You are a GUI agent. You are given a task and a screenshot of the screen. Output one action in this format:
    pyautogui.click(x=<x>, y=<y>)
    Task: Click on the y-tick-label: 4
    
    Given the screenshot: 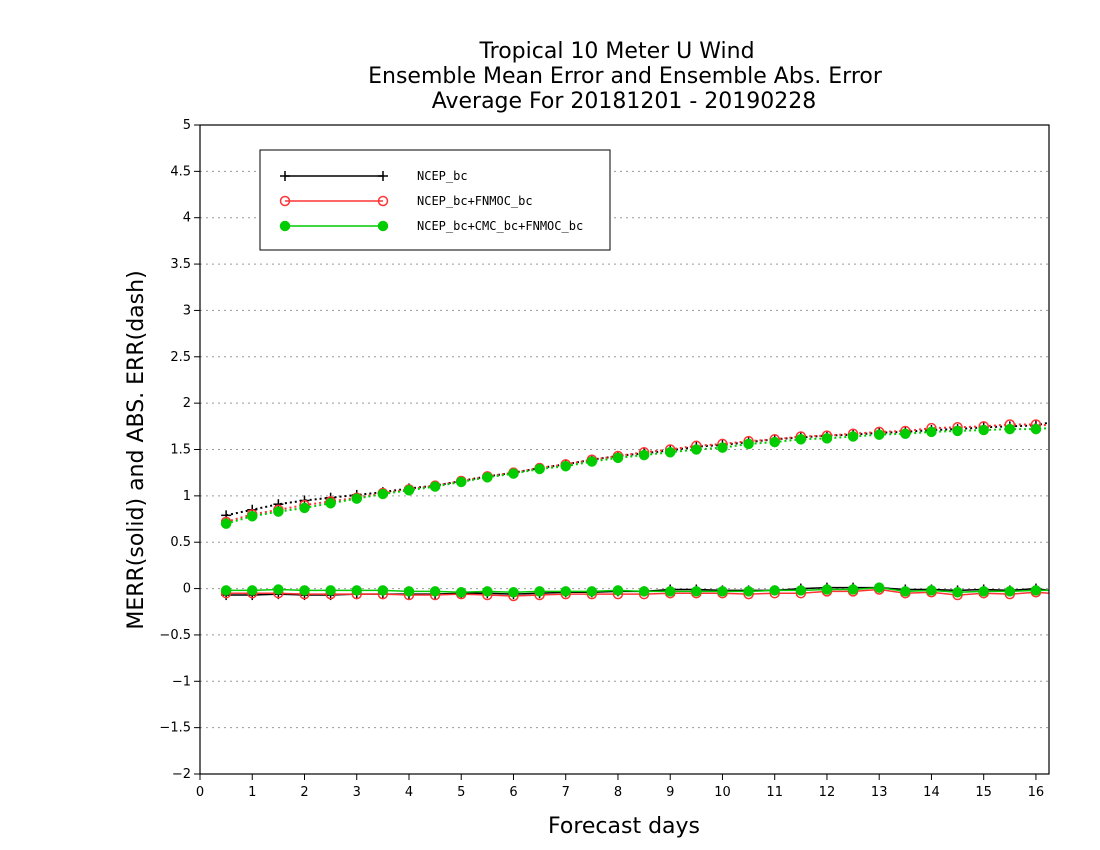 What is the action you would take?
    pyautogui.click(x=187, y=218)
    